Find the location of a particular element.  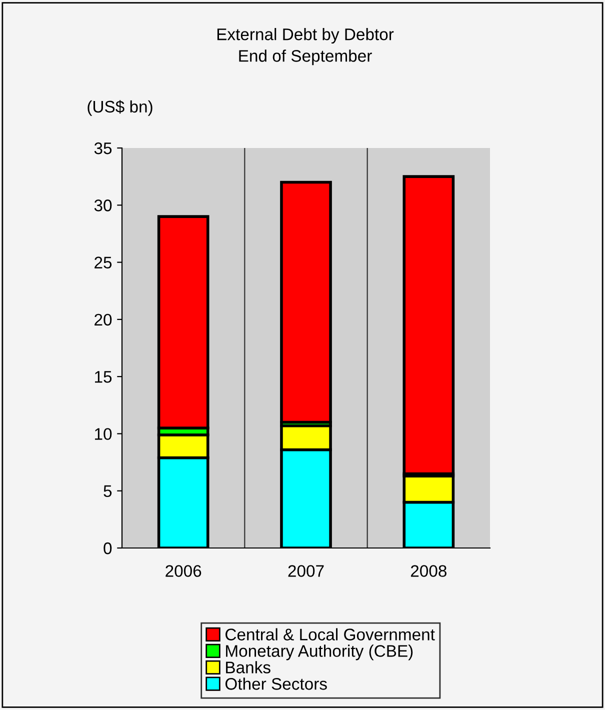

legend-label: Banks is located at coordinates (248, 667).